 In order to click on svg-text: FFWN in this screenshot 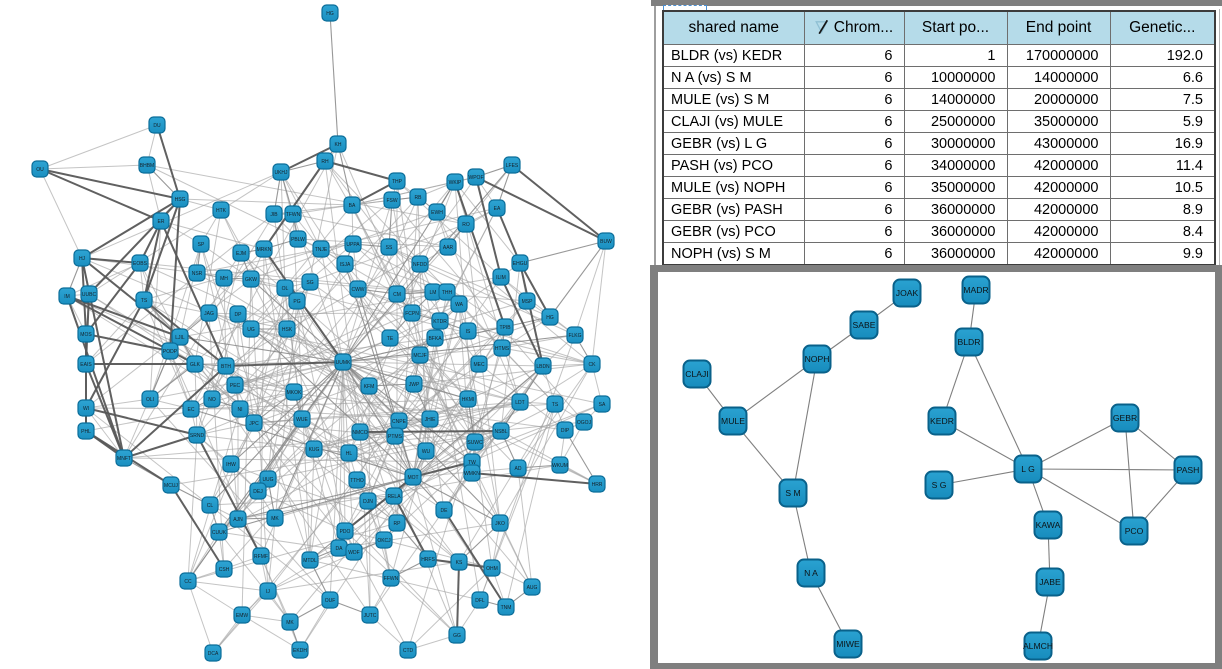, I will do `click(391, 579)`.